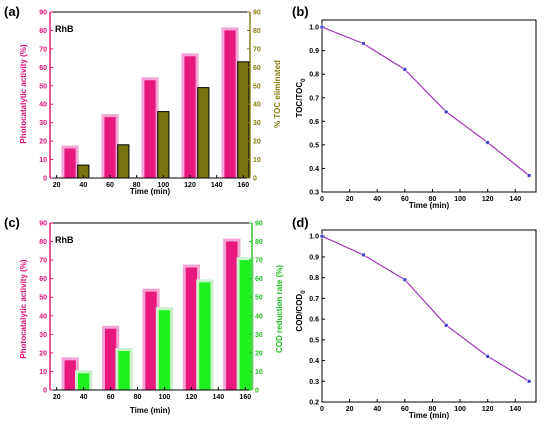  I want to click on panel-c-ytick-left-label: 0, so click(45, 391).